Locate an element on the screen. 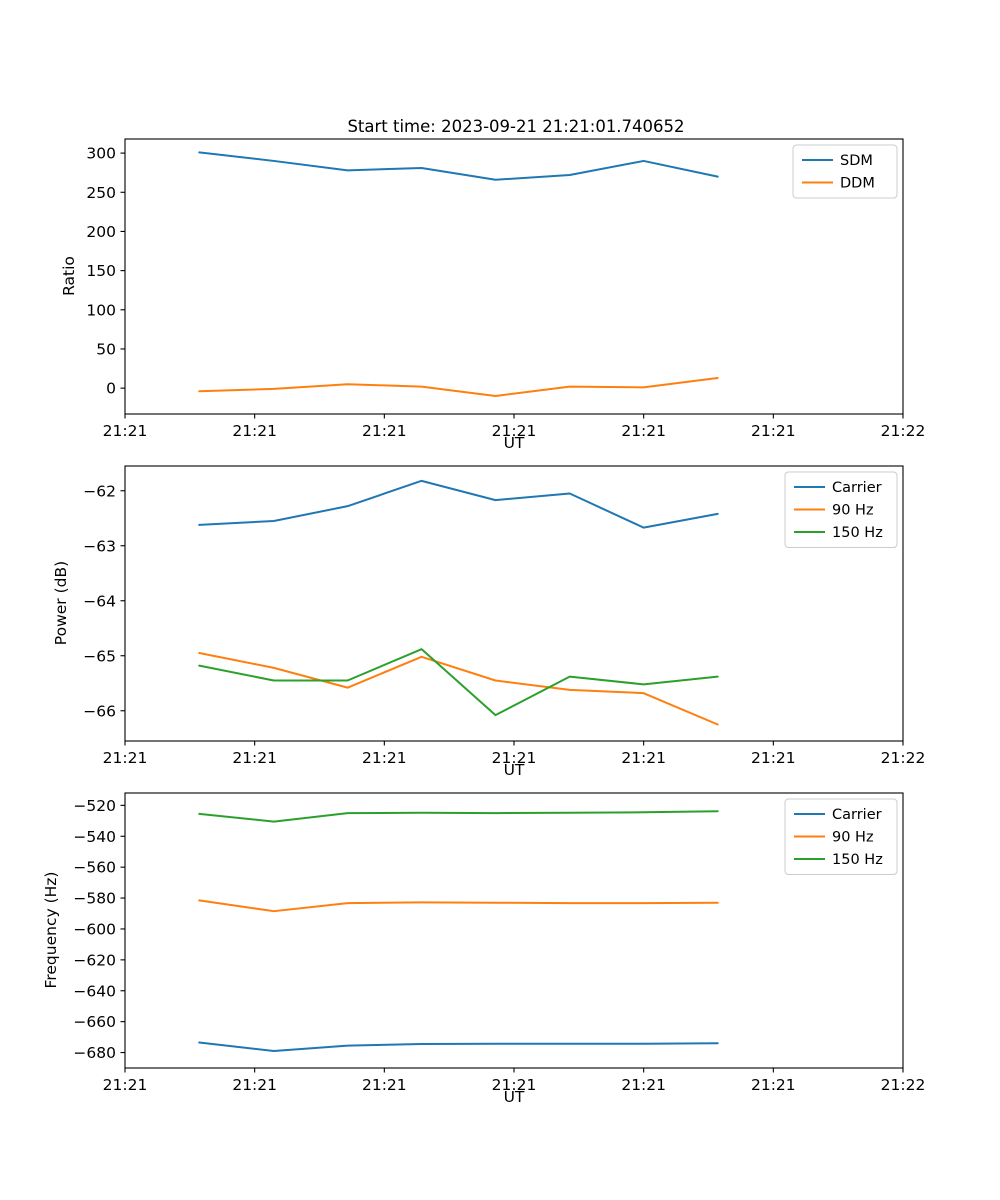  xaxis-label-bottom: UT is located at coordinates (514, 1097).